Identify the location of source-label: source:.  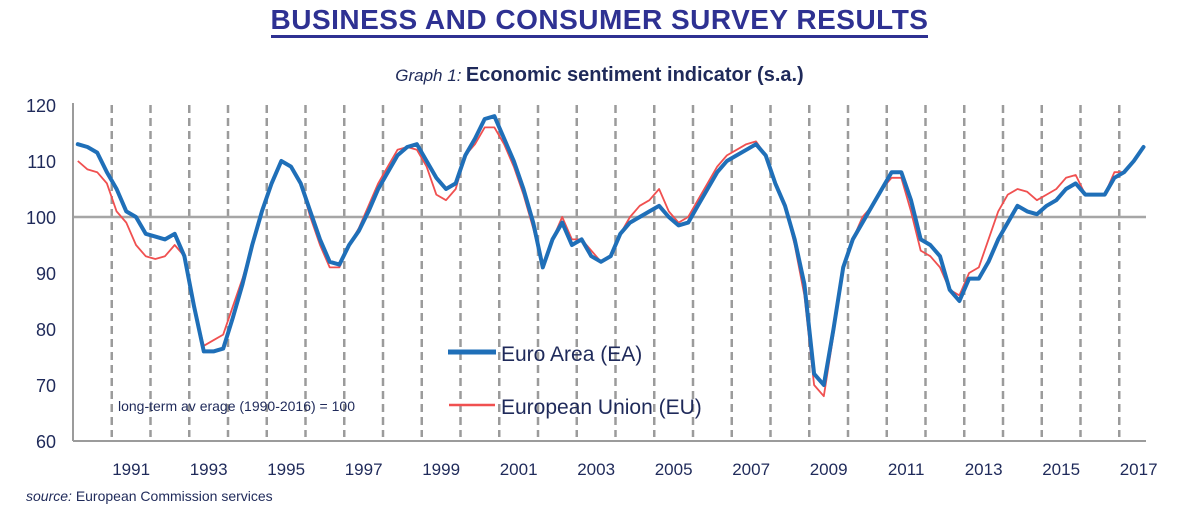
(49, 496).